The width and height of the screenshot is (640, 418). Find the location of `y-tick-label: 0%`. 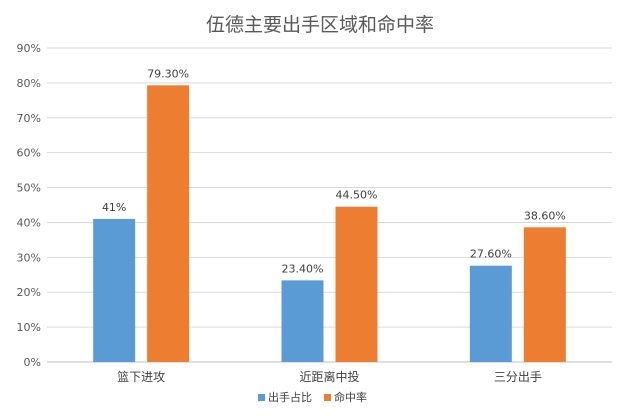

y-tick-label: 0% is located at coordinates (32, 362).